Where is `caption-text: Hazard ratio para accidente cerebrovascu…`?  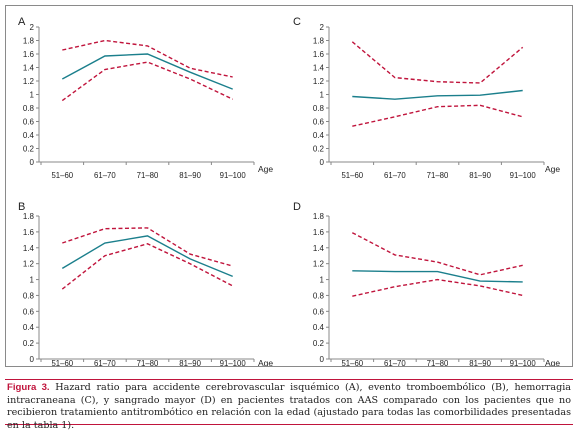
caption-text: Hazard ratio para accidente cerebrovascu… is located at coordinates (289, 406).